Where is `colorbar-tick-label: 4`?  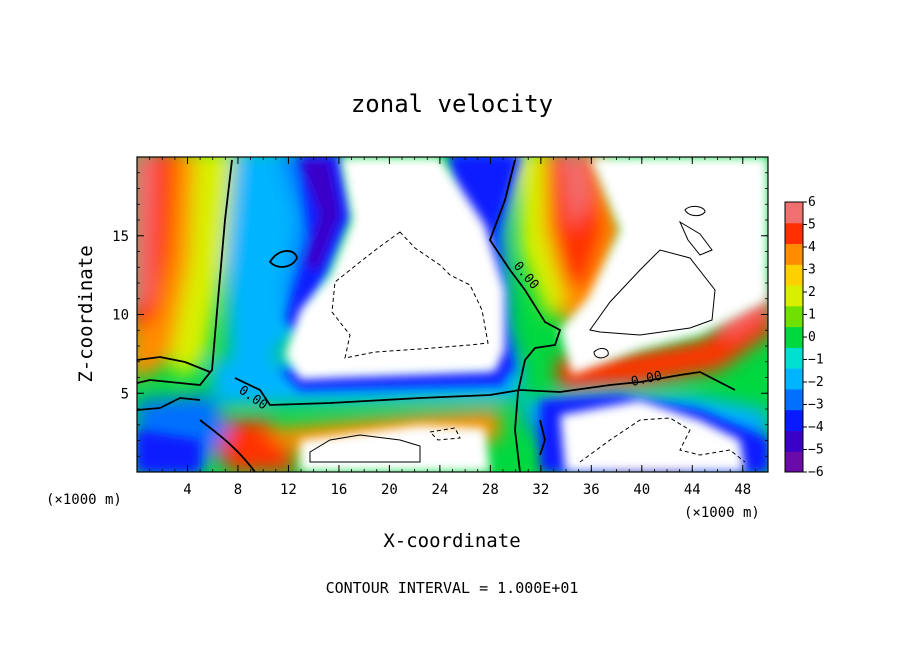 colorbar-tick-label: 4 is located at coordinates (812, 247).